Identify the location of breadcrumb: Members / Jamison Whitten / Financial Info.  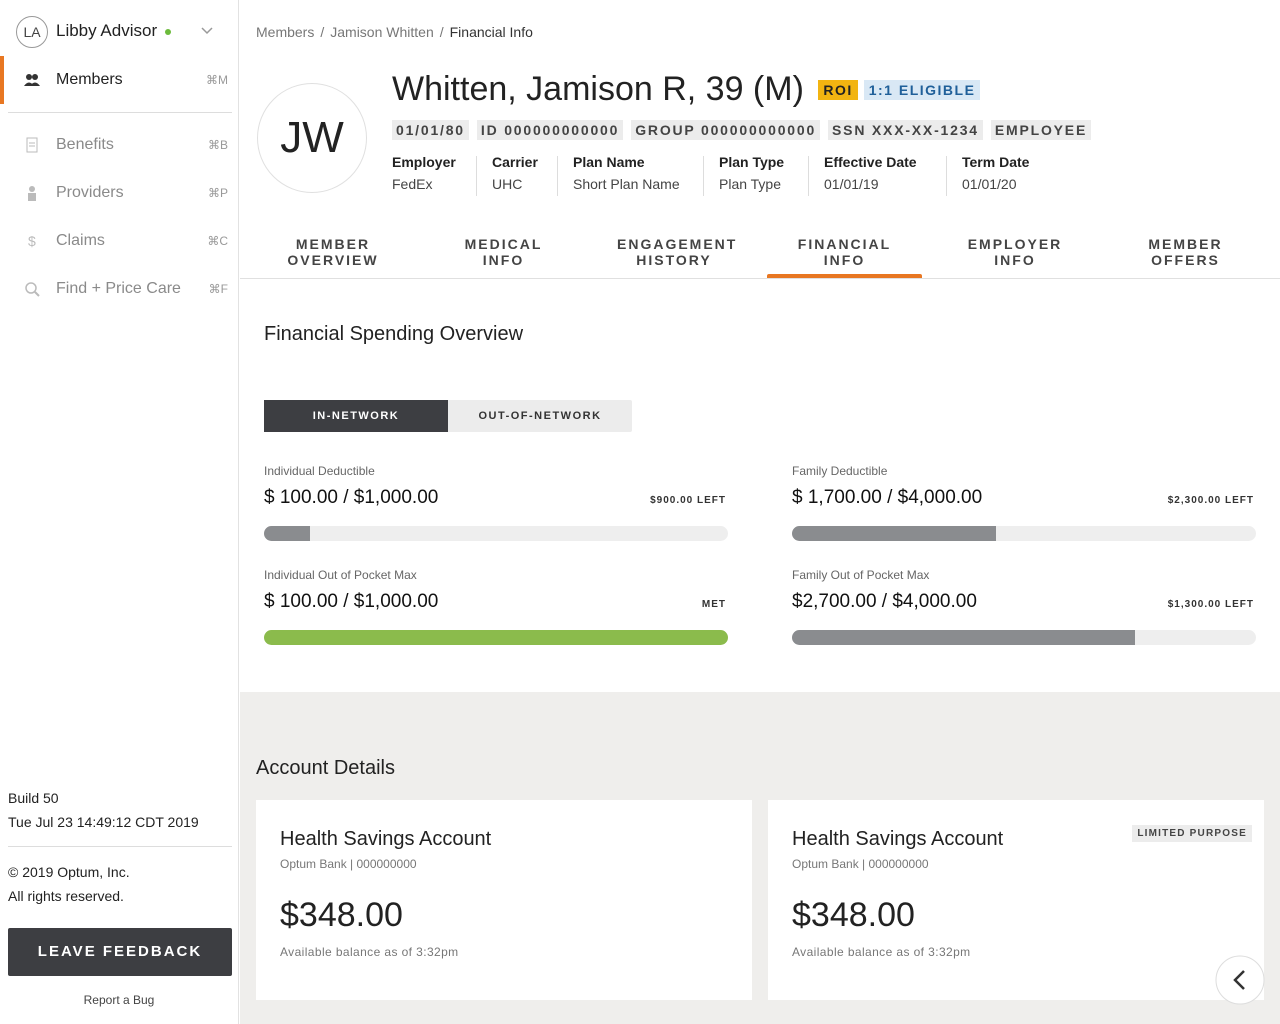
(394, 32).